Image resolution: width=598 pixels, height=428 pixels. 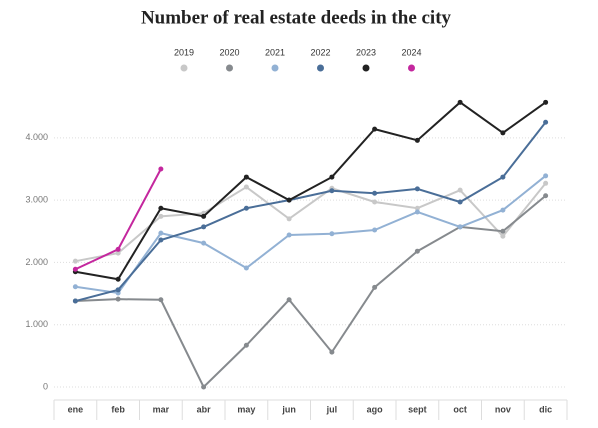 What do you see at coordinates (36, 324) in the screenshot?
I see `y-tick-label: 1.000` at bounding box center [36, 324].